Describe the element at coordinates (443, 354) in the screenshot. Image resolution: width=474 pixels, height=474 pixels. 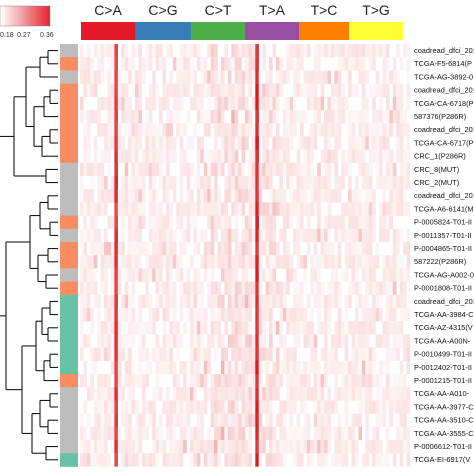
I see `sample-label: P-0010499-T01-II` at that location.